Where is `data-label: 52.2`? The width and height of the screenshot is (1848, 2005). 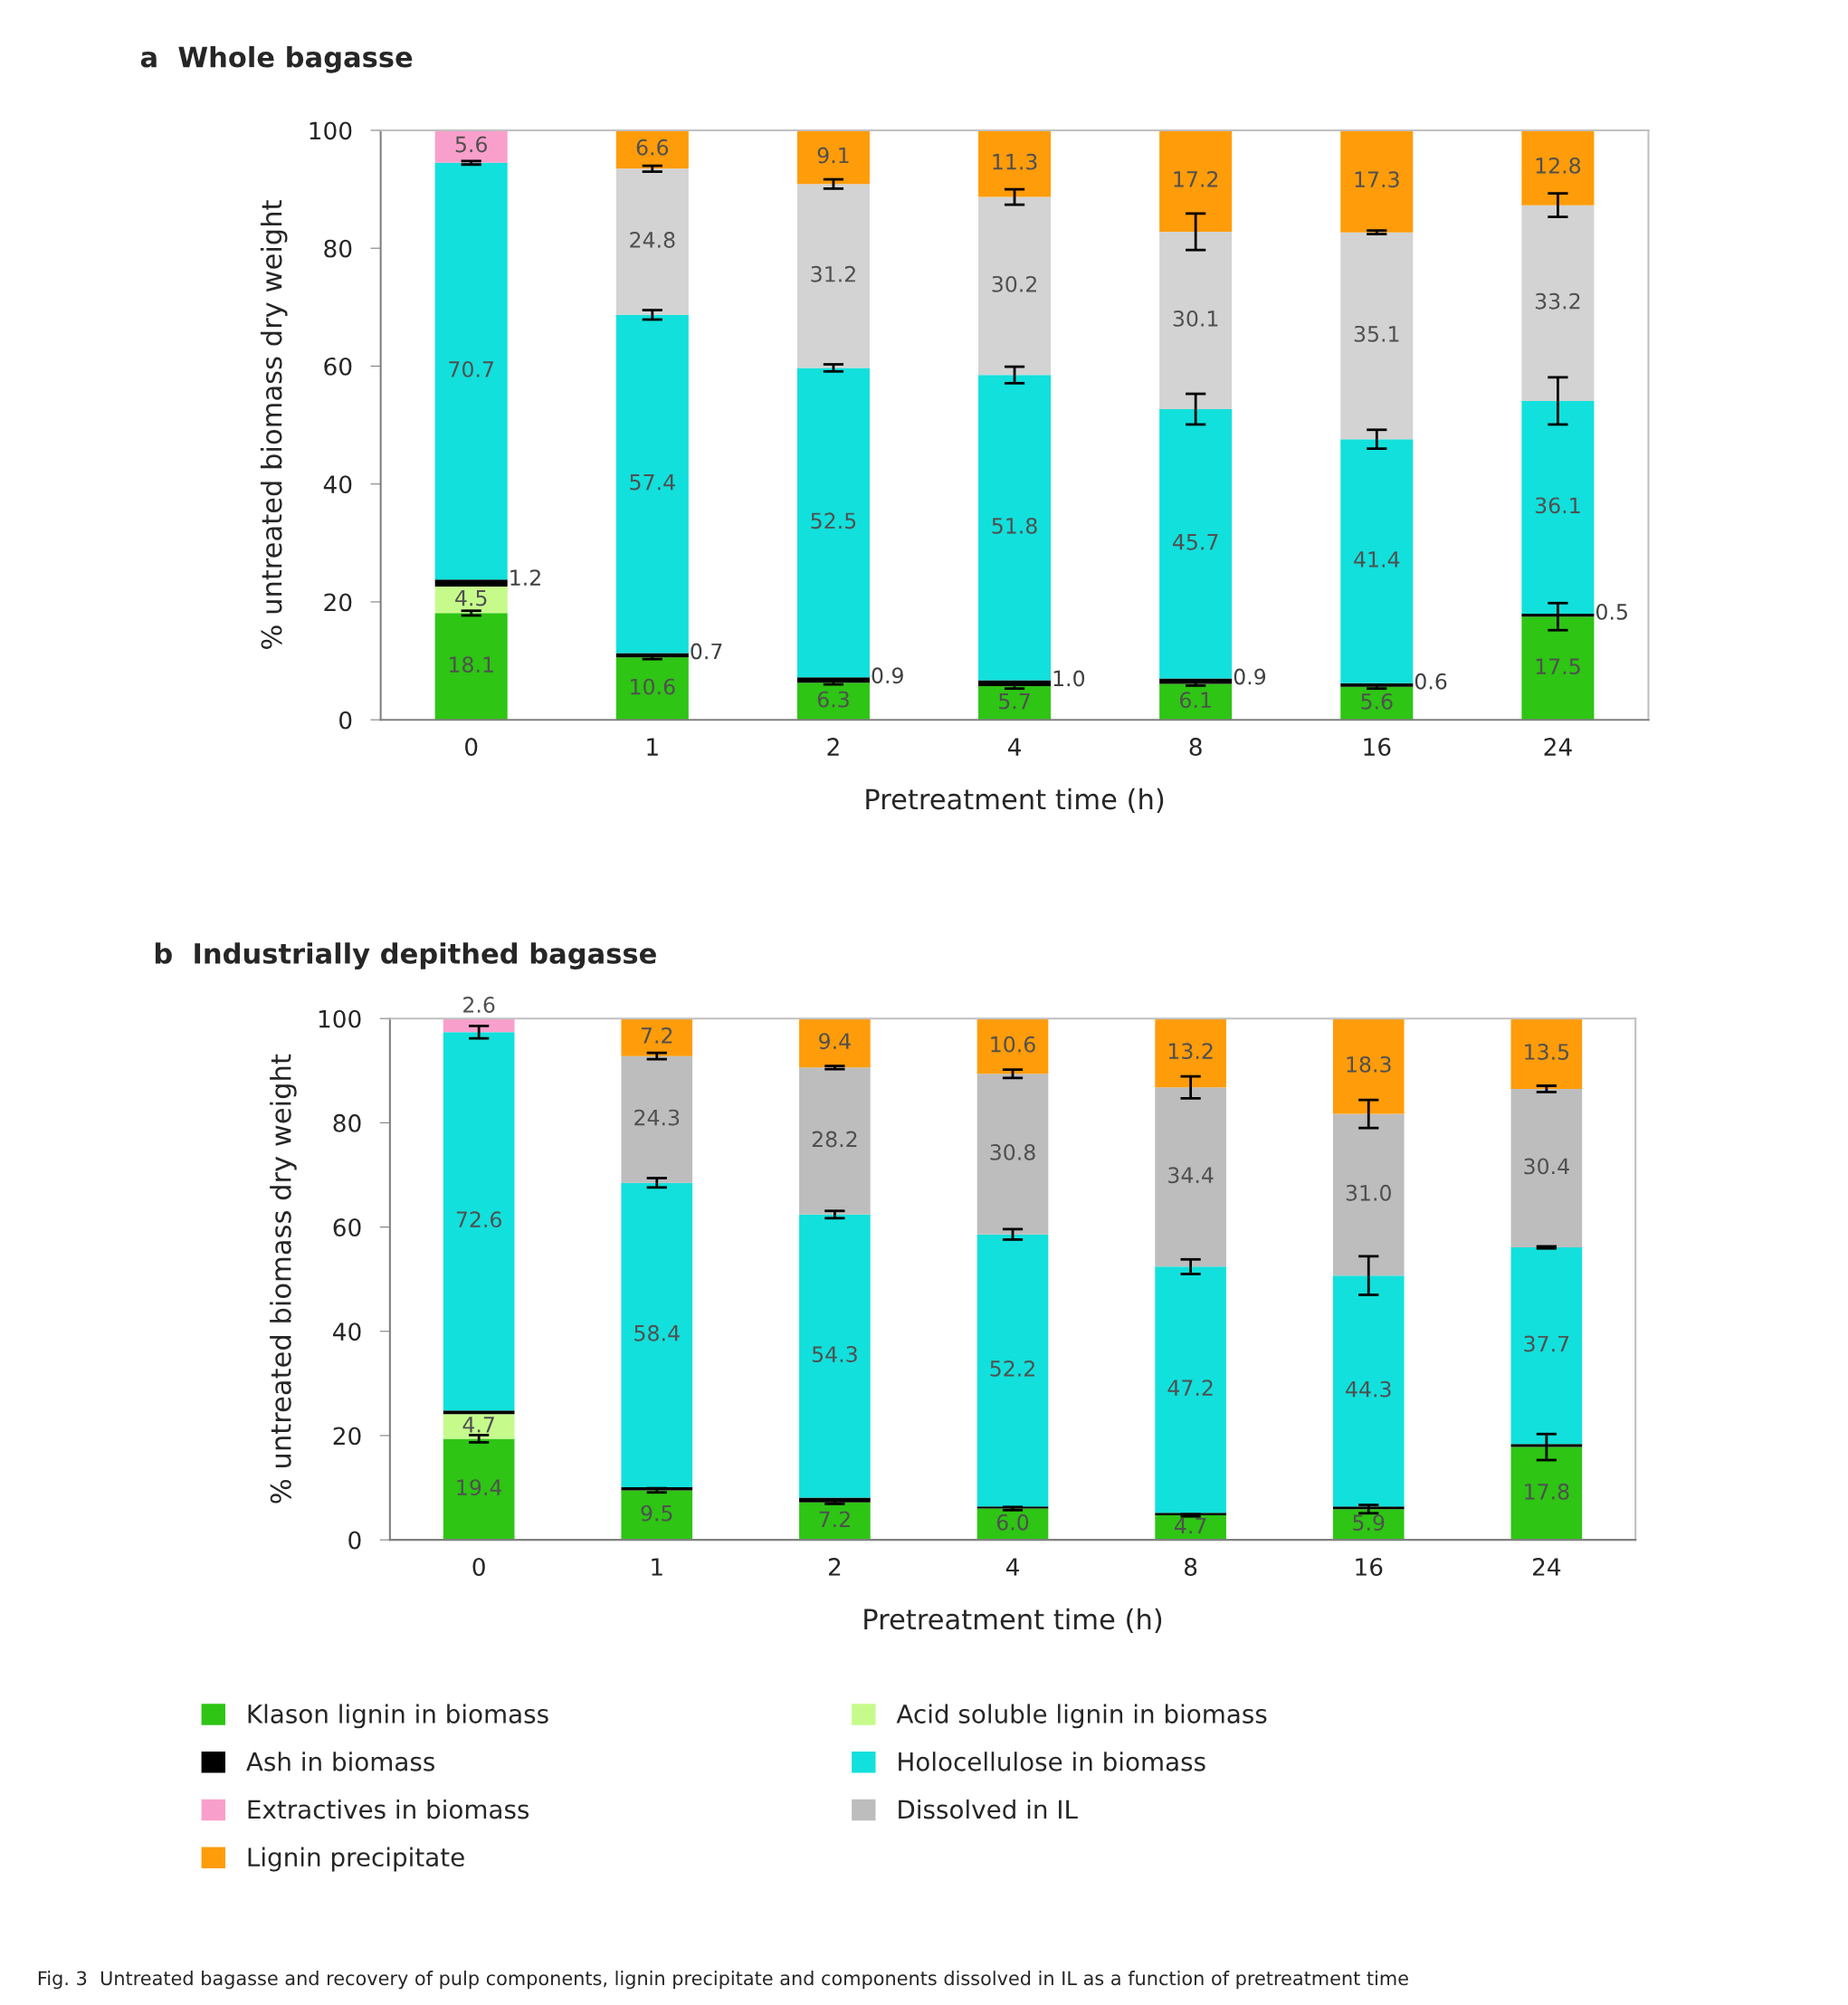 data-label: 52.2 is located at coordinates (1012, 1368).